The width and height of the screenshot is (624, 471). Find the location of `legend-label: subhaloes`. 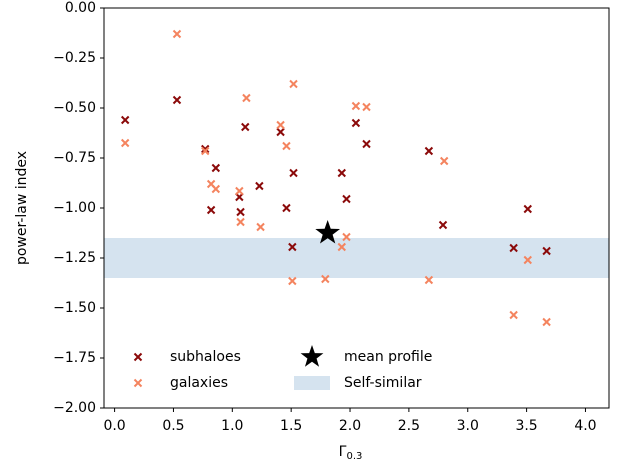

legend-label: subhaloes is located at coordinates (205, 357).